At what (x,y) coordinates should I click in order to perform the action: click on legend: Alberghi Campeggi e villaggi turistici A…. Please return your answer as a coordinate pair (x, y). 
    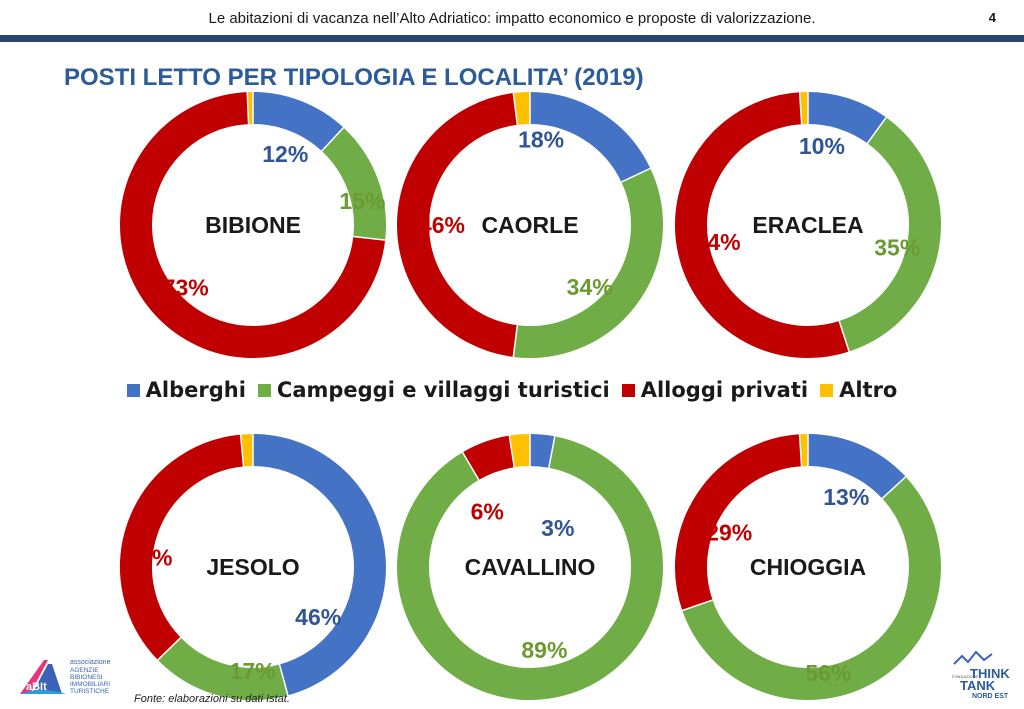
    Looking at the image, I should click on (512, 390).